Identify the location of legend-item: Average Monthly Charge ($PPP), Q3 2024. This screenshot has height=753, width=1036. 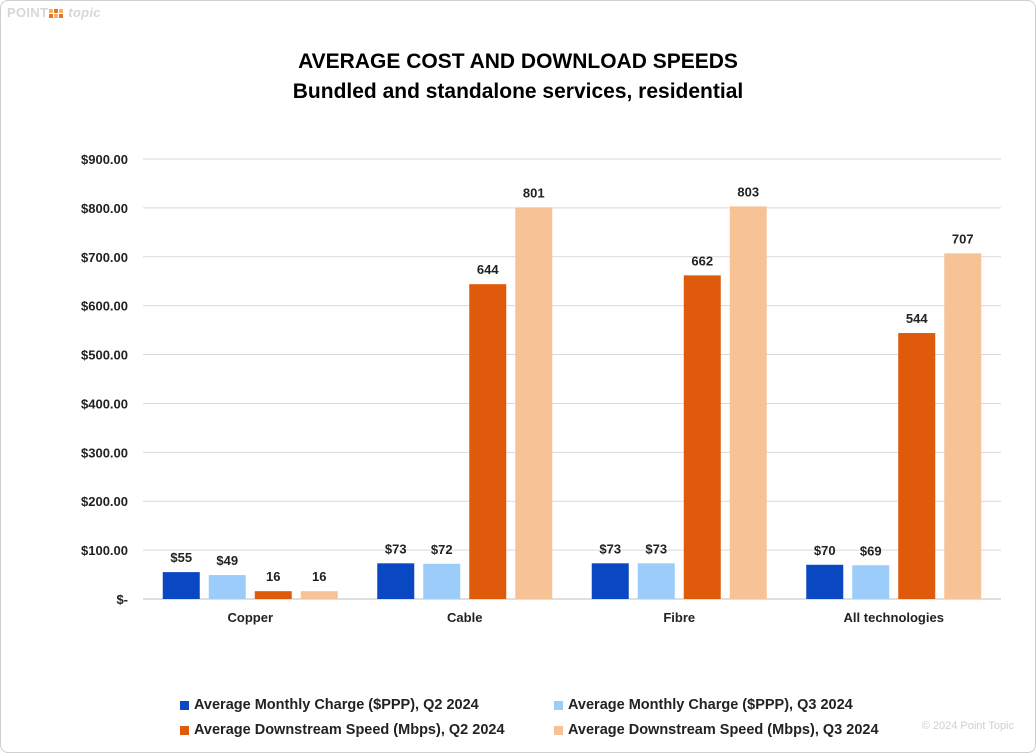
(703, 705).